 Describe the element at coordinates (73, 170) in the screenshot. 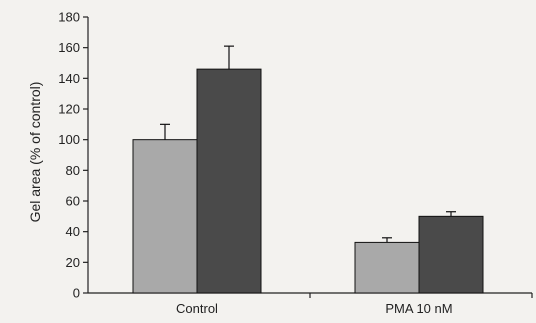

I see `y-tick-label-80: 80` at that location.